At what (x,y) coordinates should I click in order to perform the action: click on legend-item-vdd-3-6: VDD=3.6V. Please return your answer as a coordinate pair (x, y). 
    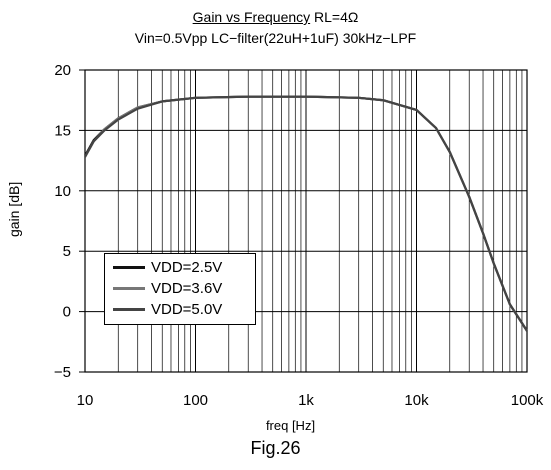
    Looking at the image, I should click on (167, 288).